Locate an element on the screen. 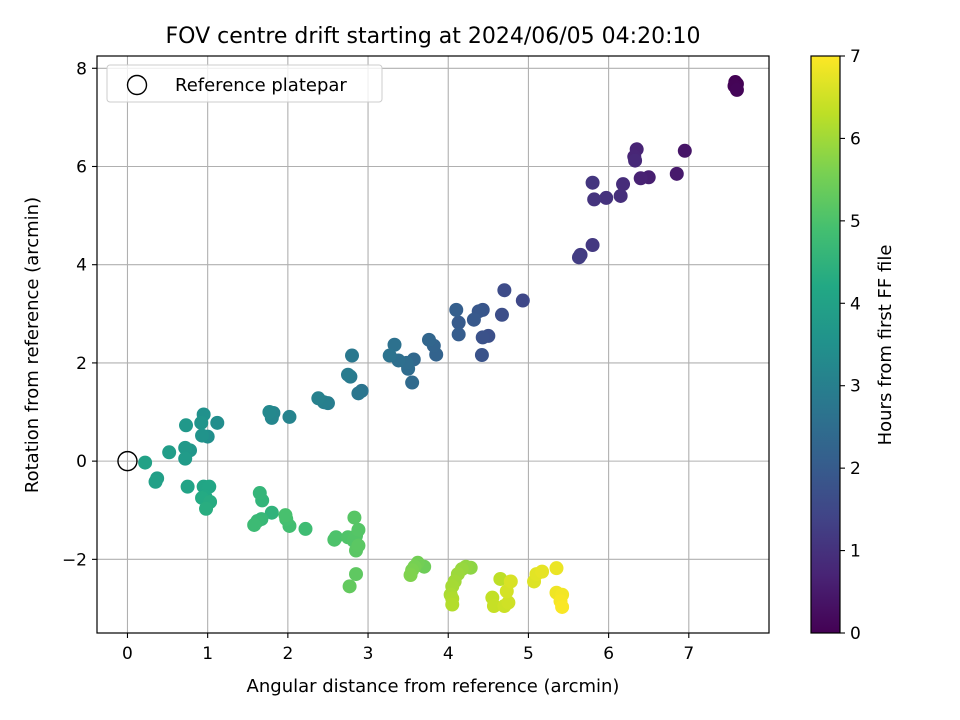 The image size is (960, 720). x-tick-label: 0 is located at coordinates (127, 654).